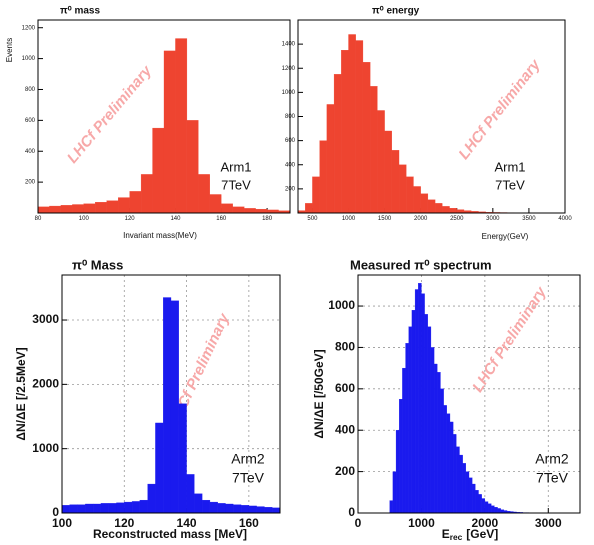  What do you see at coordinates (21, 393) in the screenshot?
I see `y-axis-label: ΔN/ΔE [/2.5MeV]` at bounding box center [21, 393].